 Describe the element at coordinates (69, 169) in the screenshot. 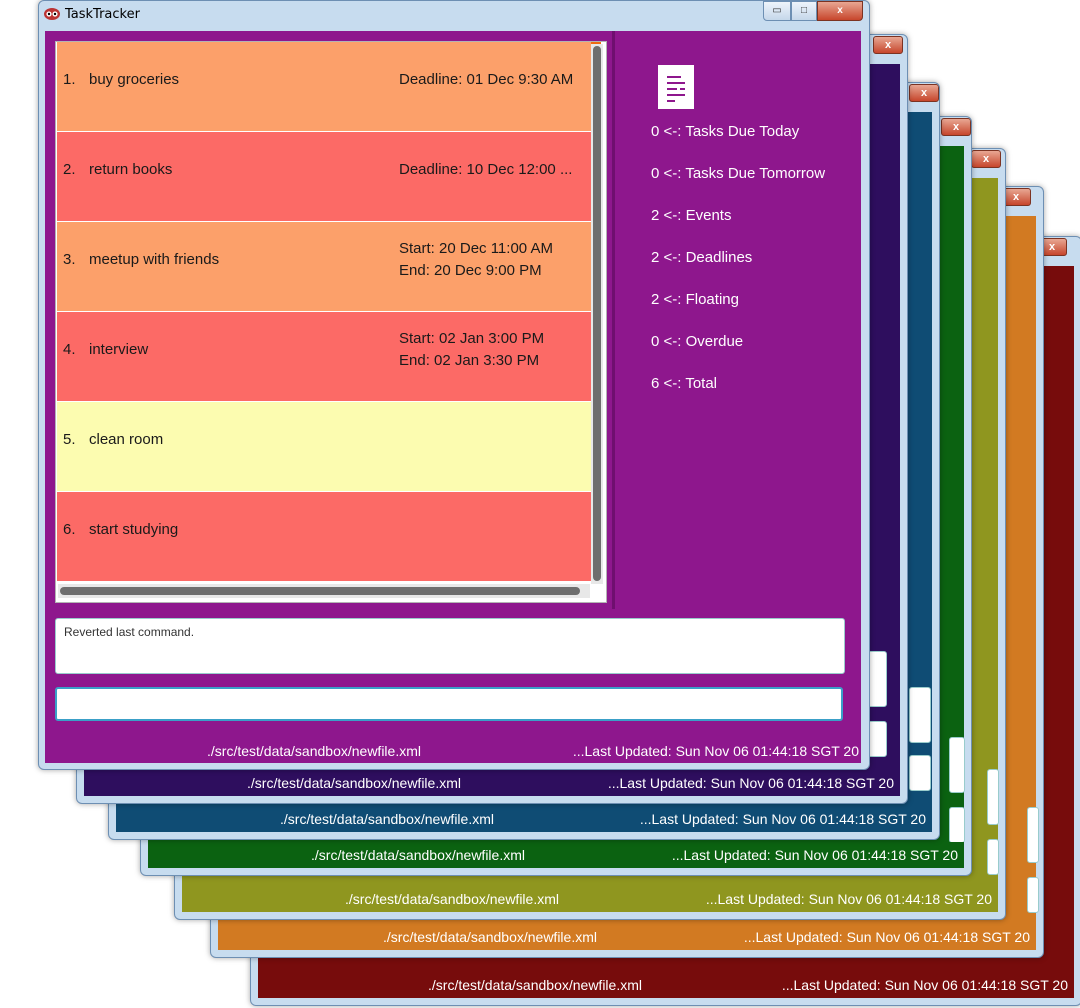

I see `task-number: 2.` at that location.